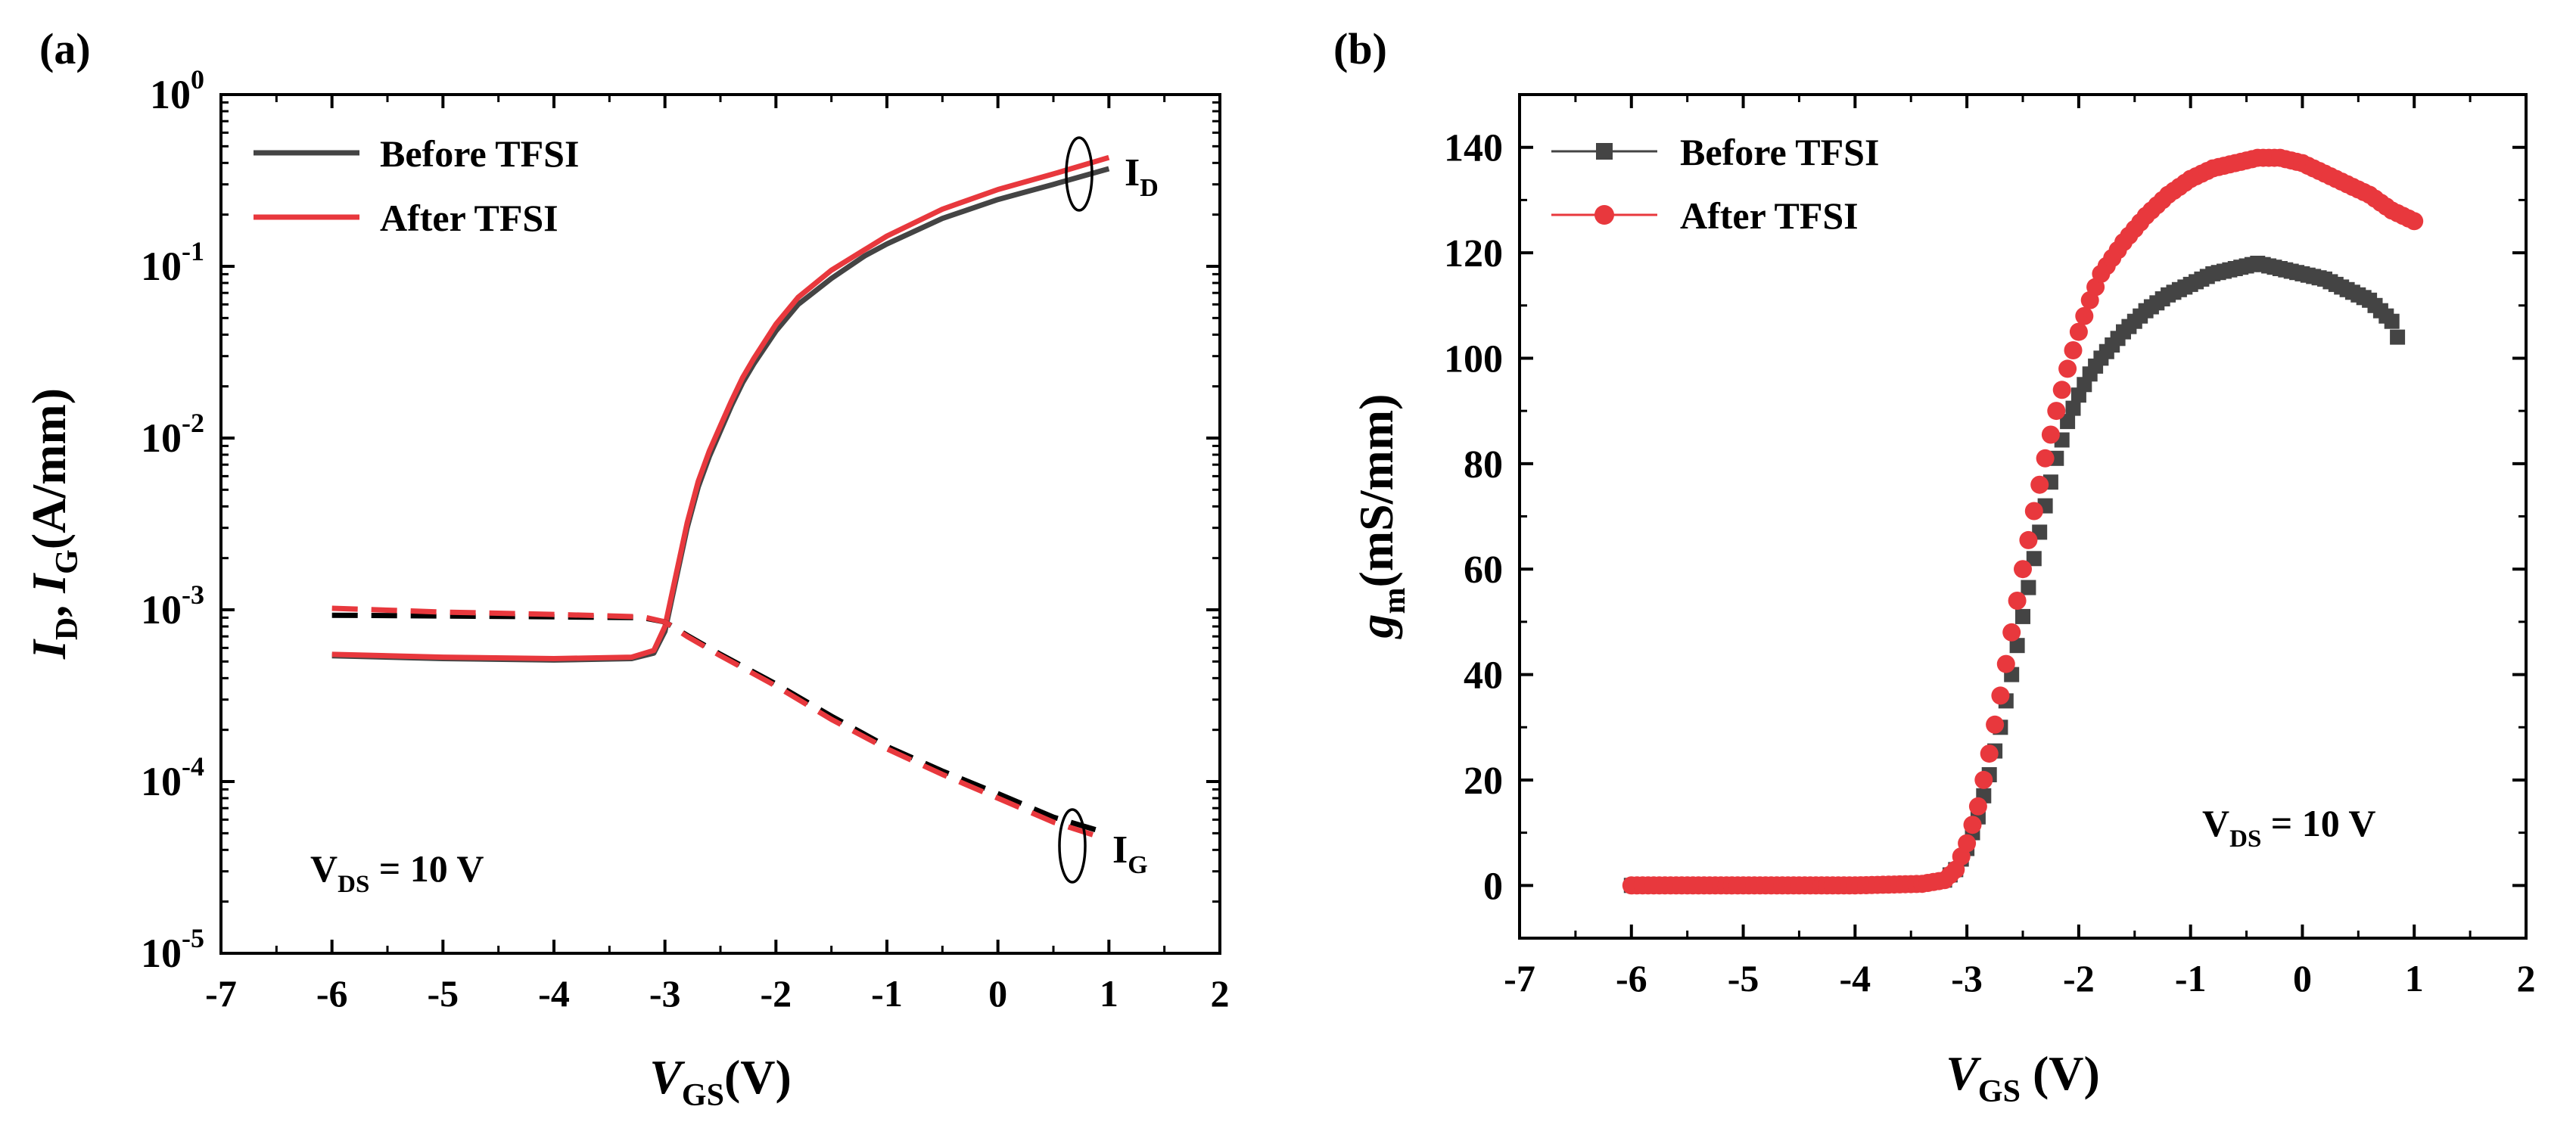 This screenshot has width=2576, height=1122. Describe the element at coordinates (720, 407) in the screenshot. I see `series-id-after-tfsi` at that location.